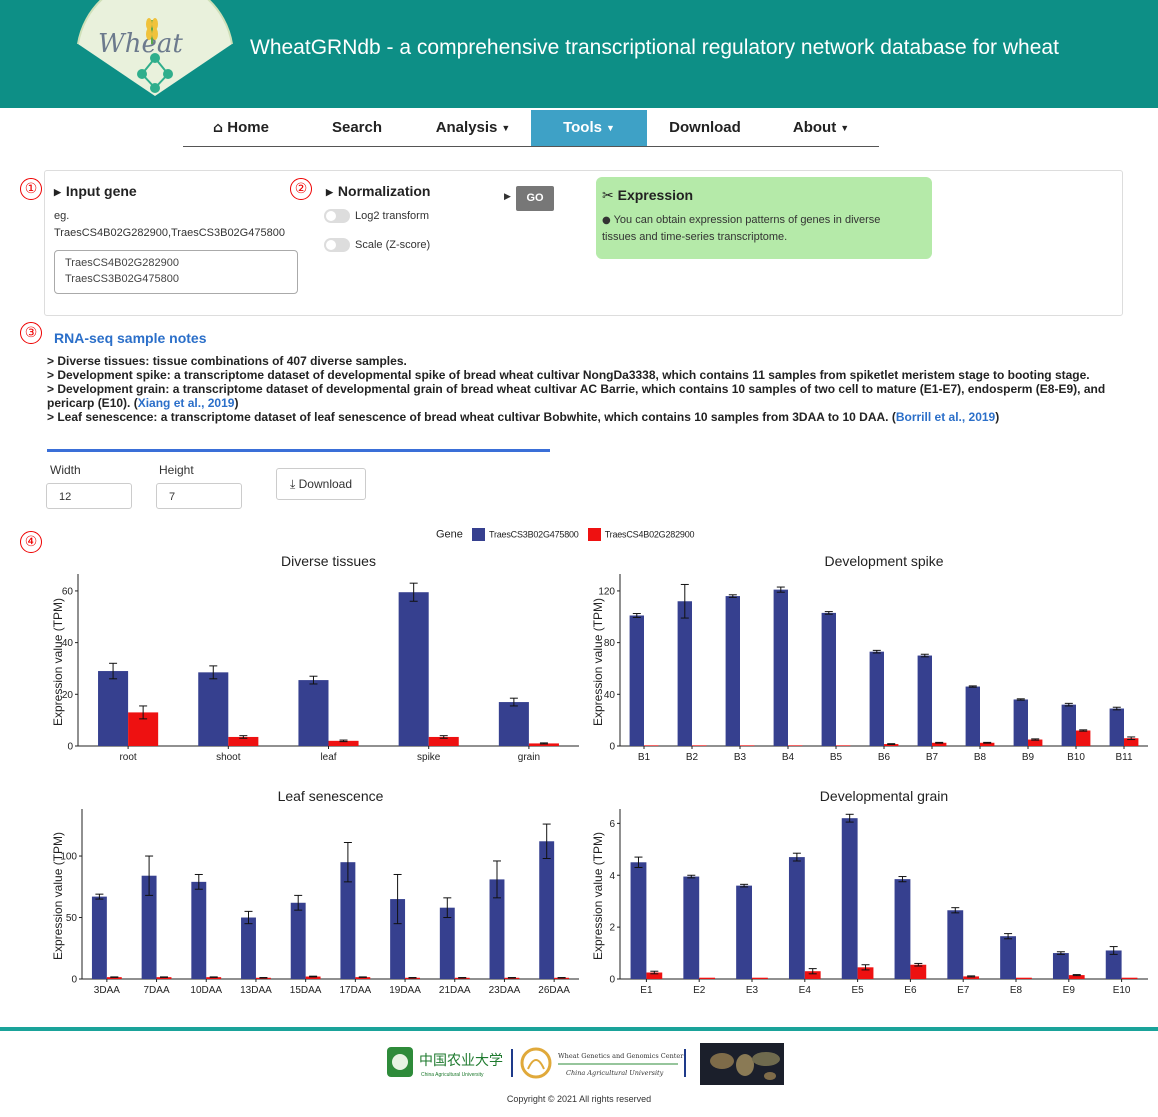 This screenshot has height=1117, width=1158. I want to click on y-tick-label: 80, so click(610, 643).